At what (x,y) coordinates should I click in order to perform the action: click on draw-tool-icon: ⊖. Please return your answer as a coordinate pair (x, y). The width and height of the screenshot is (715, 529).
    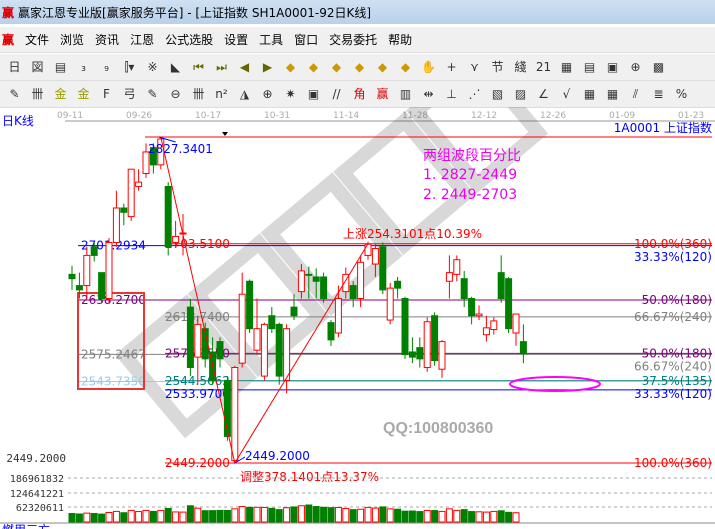
    Looking at the image, I should click on (175, 93).